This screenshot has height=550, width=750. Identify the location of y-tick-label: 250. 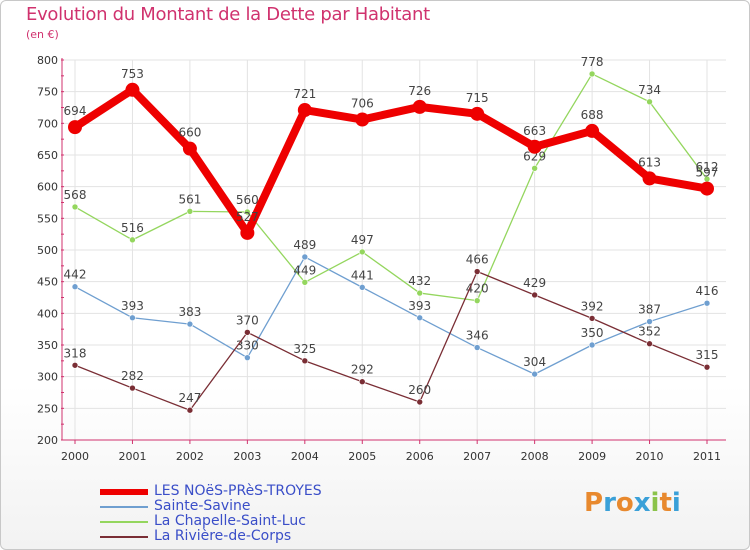
(47, 408).